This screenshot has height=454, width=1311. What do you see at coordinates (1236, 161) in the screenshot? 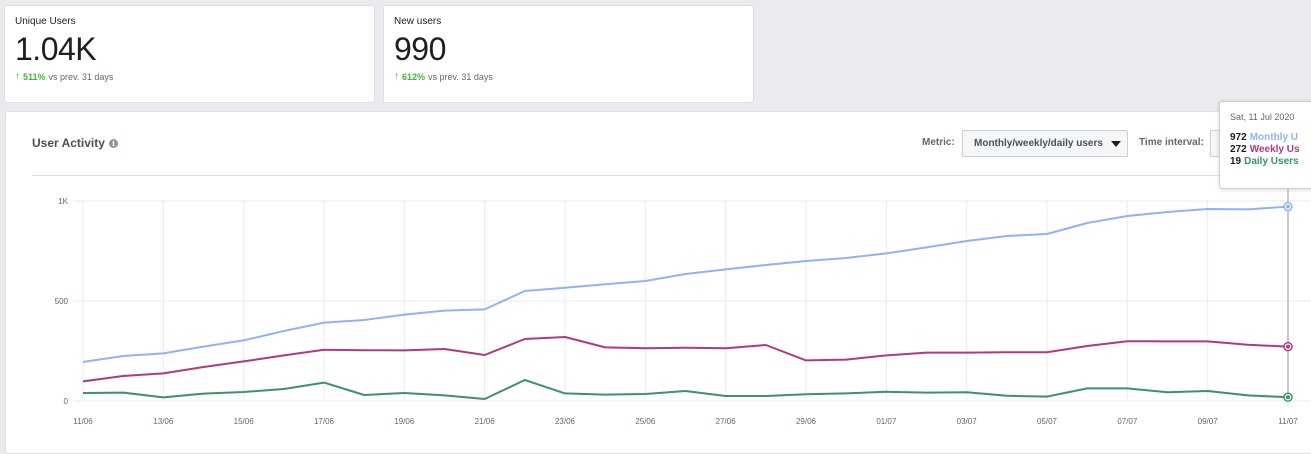
I see `tooltip-row-value: 19` at bounding box center [1236, 161].